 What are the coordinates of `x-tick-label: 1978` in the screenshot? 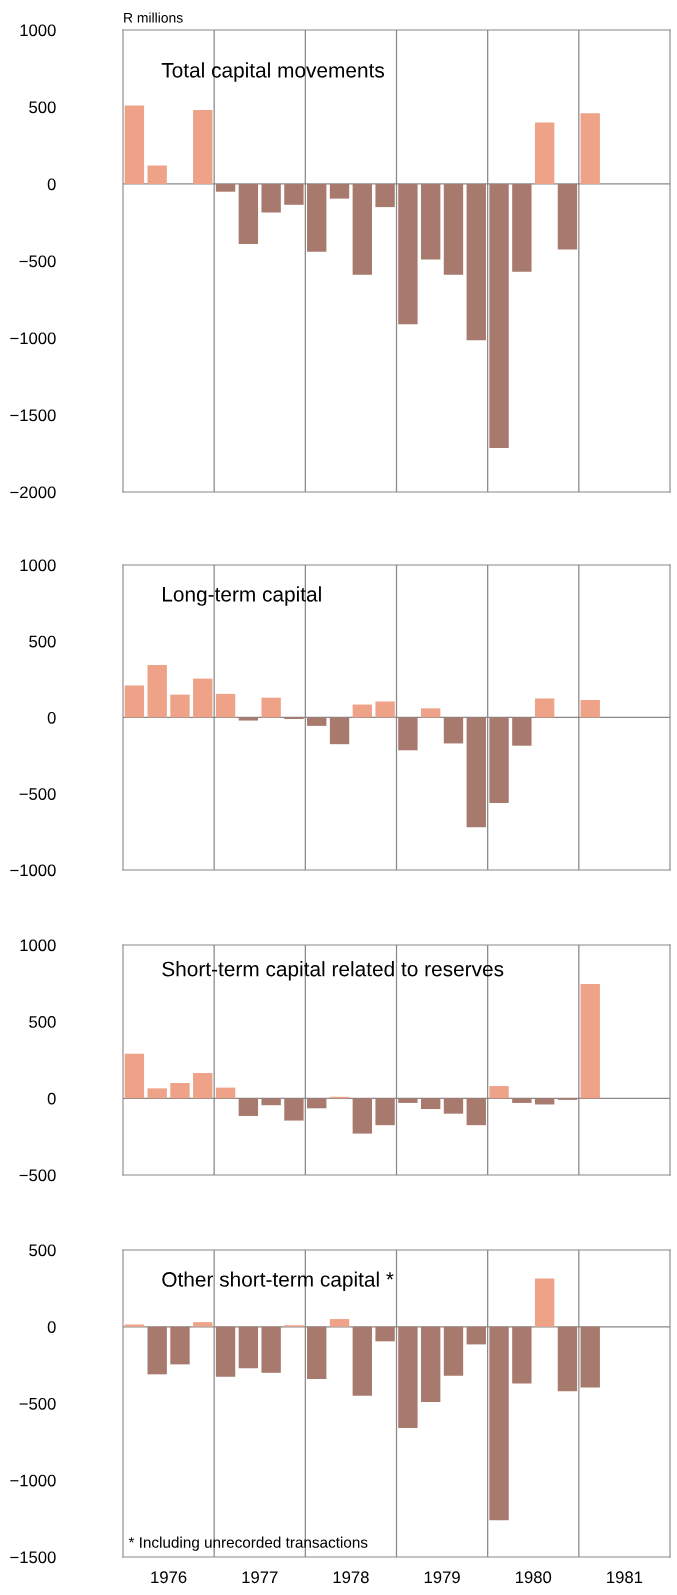 It's located at (351, 1577).